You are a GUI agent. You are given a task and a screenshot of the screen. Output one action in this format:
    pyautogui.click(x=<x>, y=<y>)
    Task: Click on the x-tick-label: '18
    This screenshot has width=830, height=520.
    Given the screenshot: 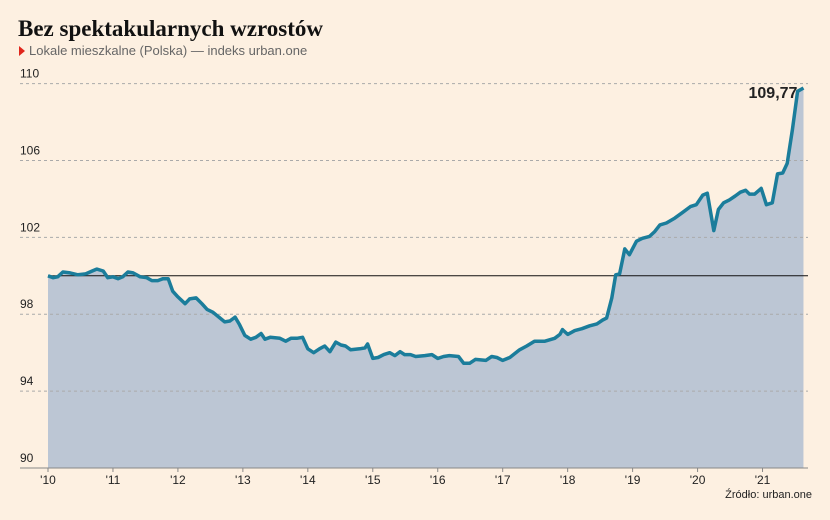 What is the action you would take?
    pyautogui.click(x=568, y=480)
    